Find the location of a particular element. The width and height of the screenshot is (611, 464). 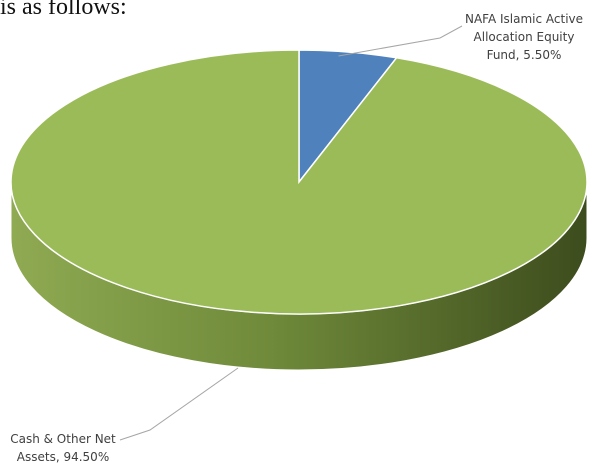

data-label-cash-line-2: Assets, 94.50% is located at coordinates (63, 457).